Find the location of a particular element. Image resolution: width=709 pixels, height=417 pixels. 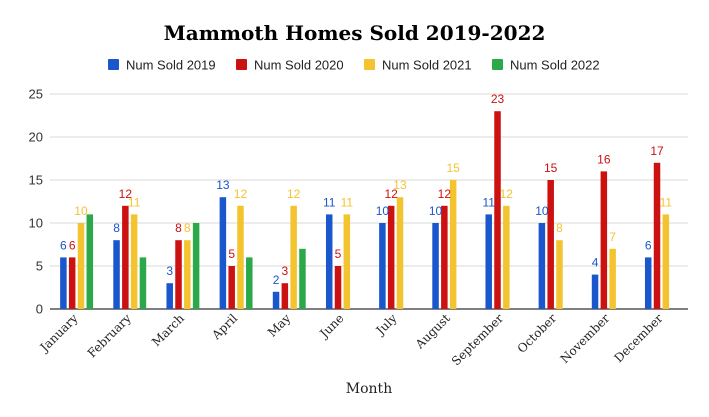

x-tick-label-11: December is located at coordinates (638, 338).